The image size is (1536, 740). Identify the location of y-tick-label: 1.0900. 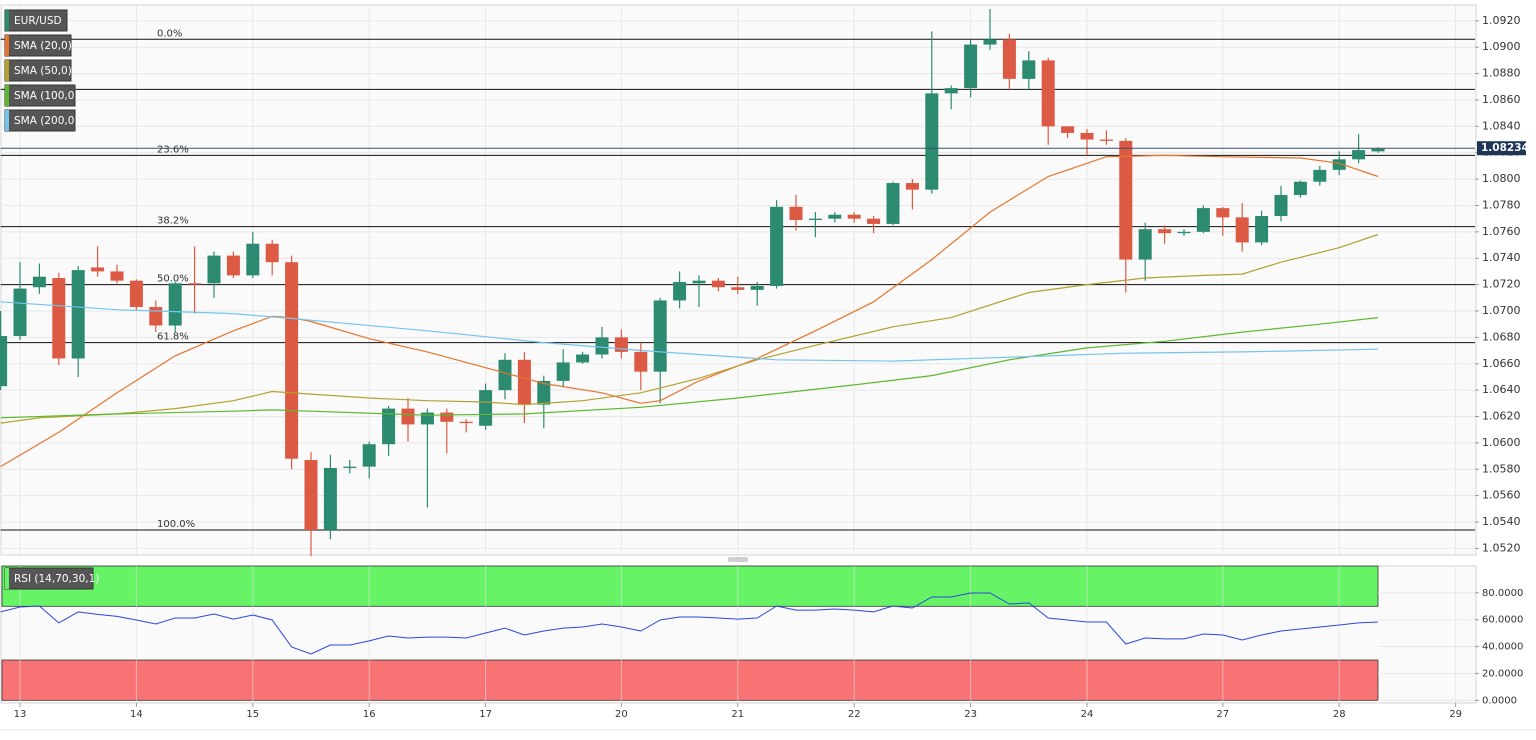
(1501, 46).